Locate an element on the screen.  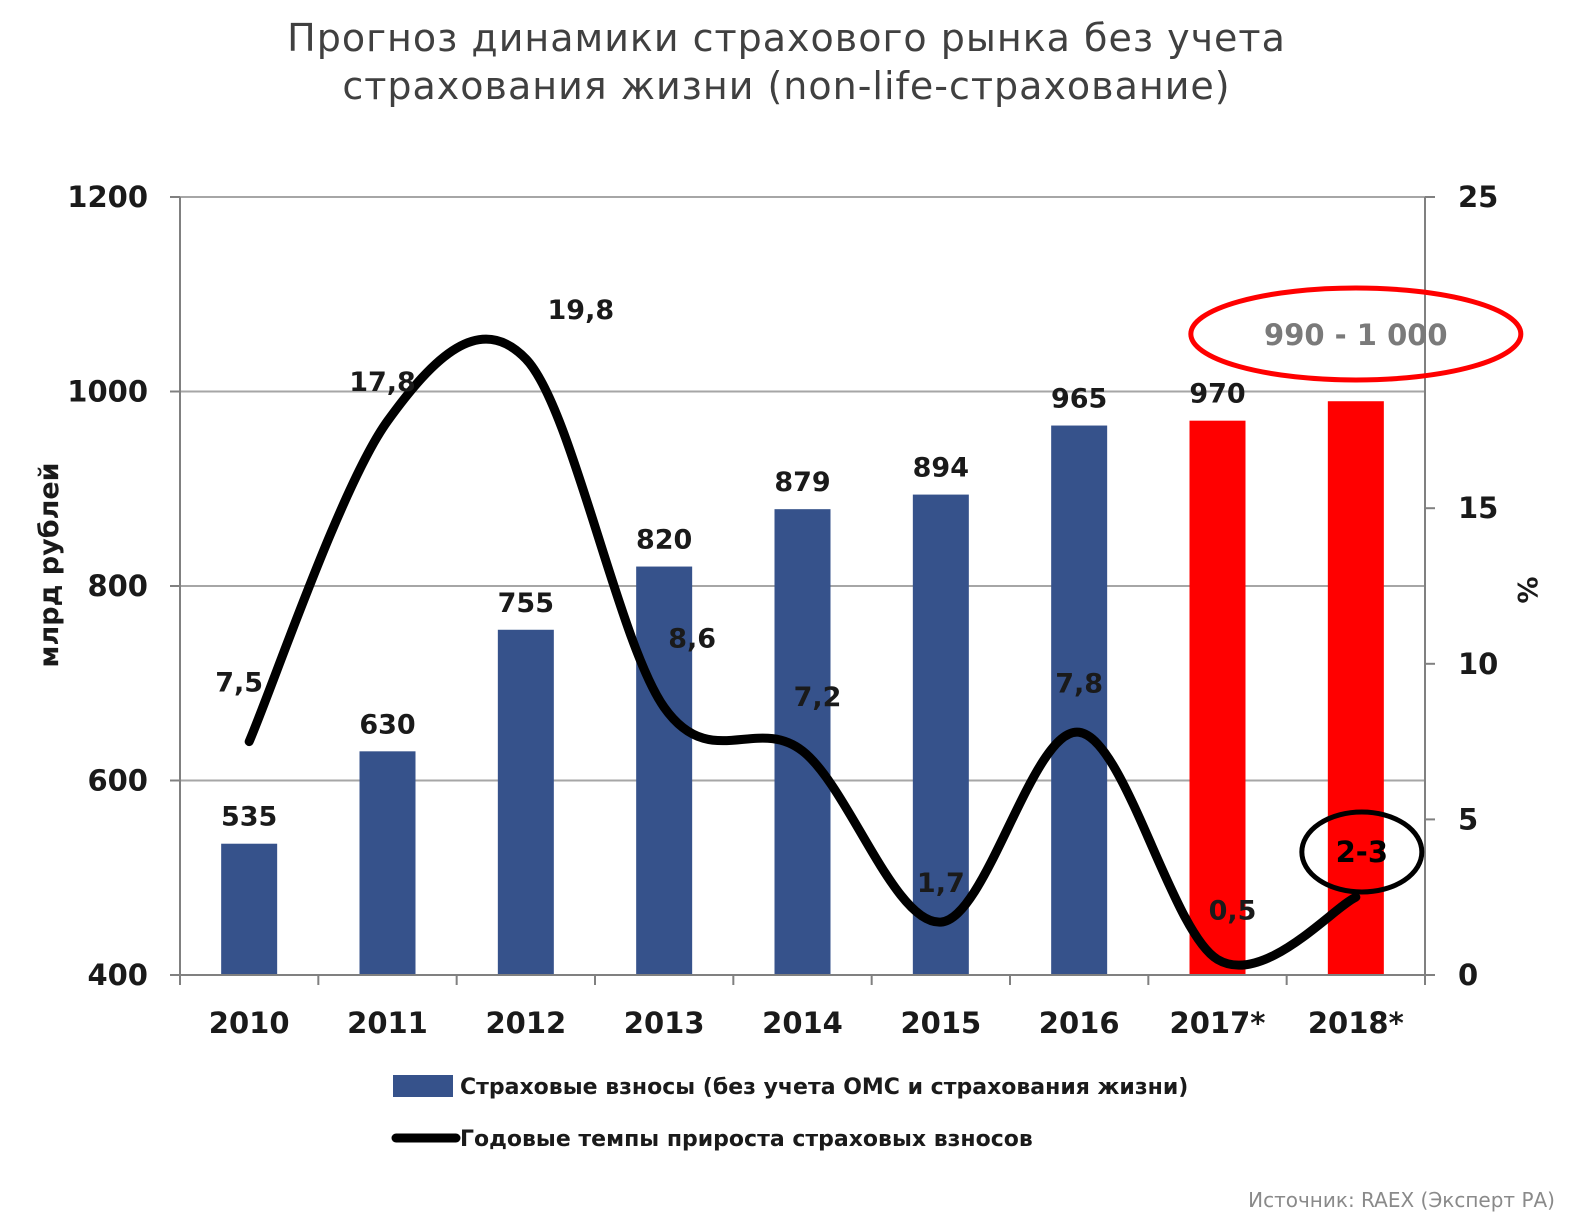
forecast-range-ellipse is located at coordinates (1356, 334).